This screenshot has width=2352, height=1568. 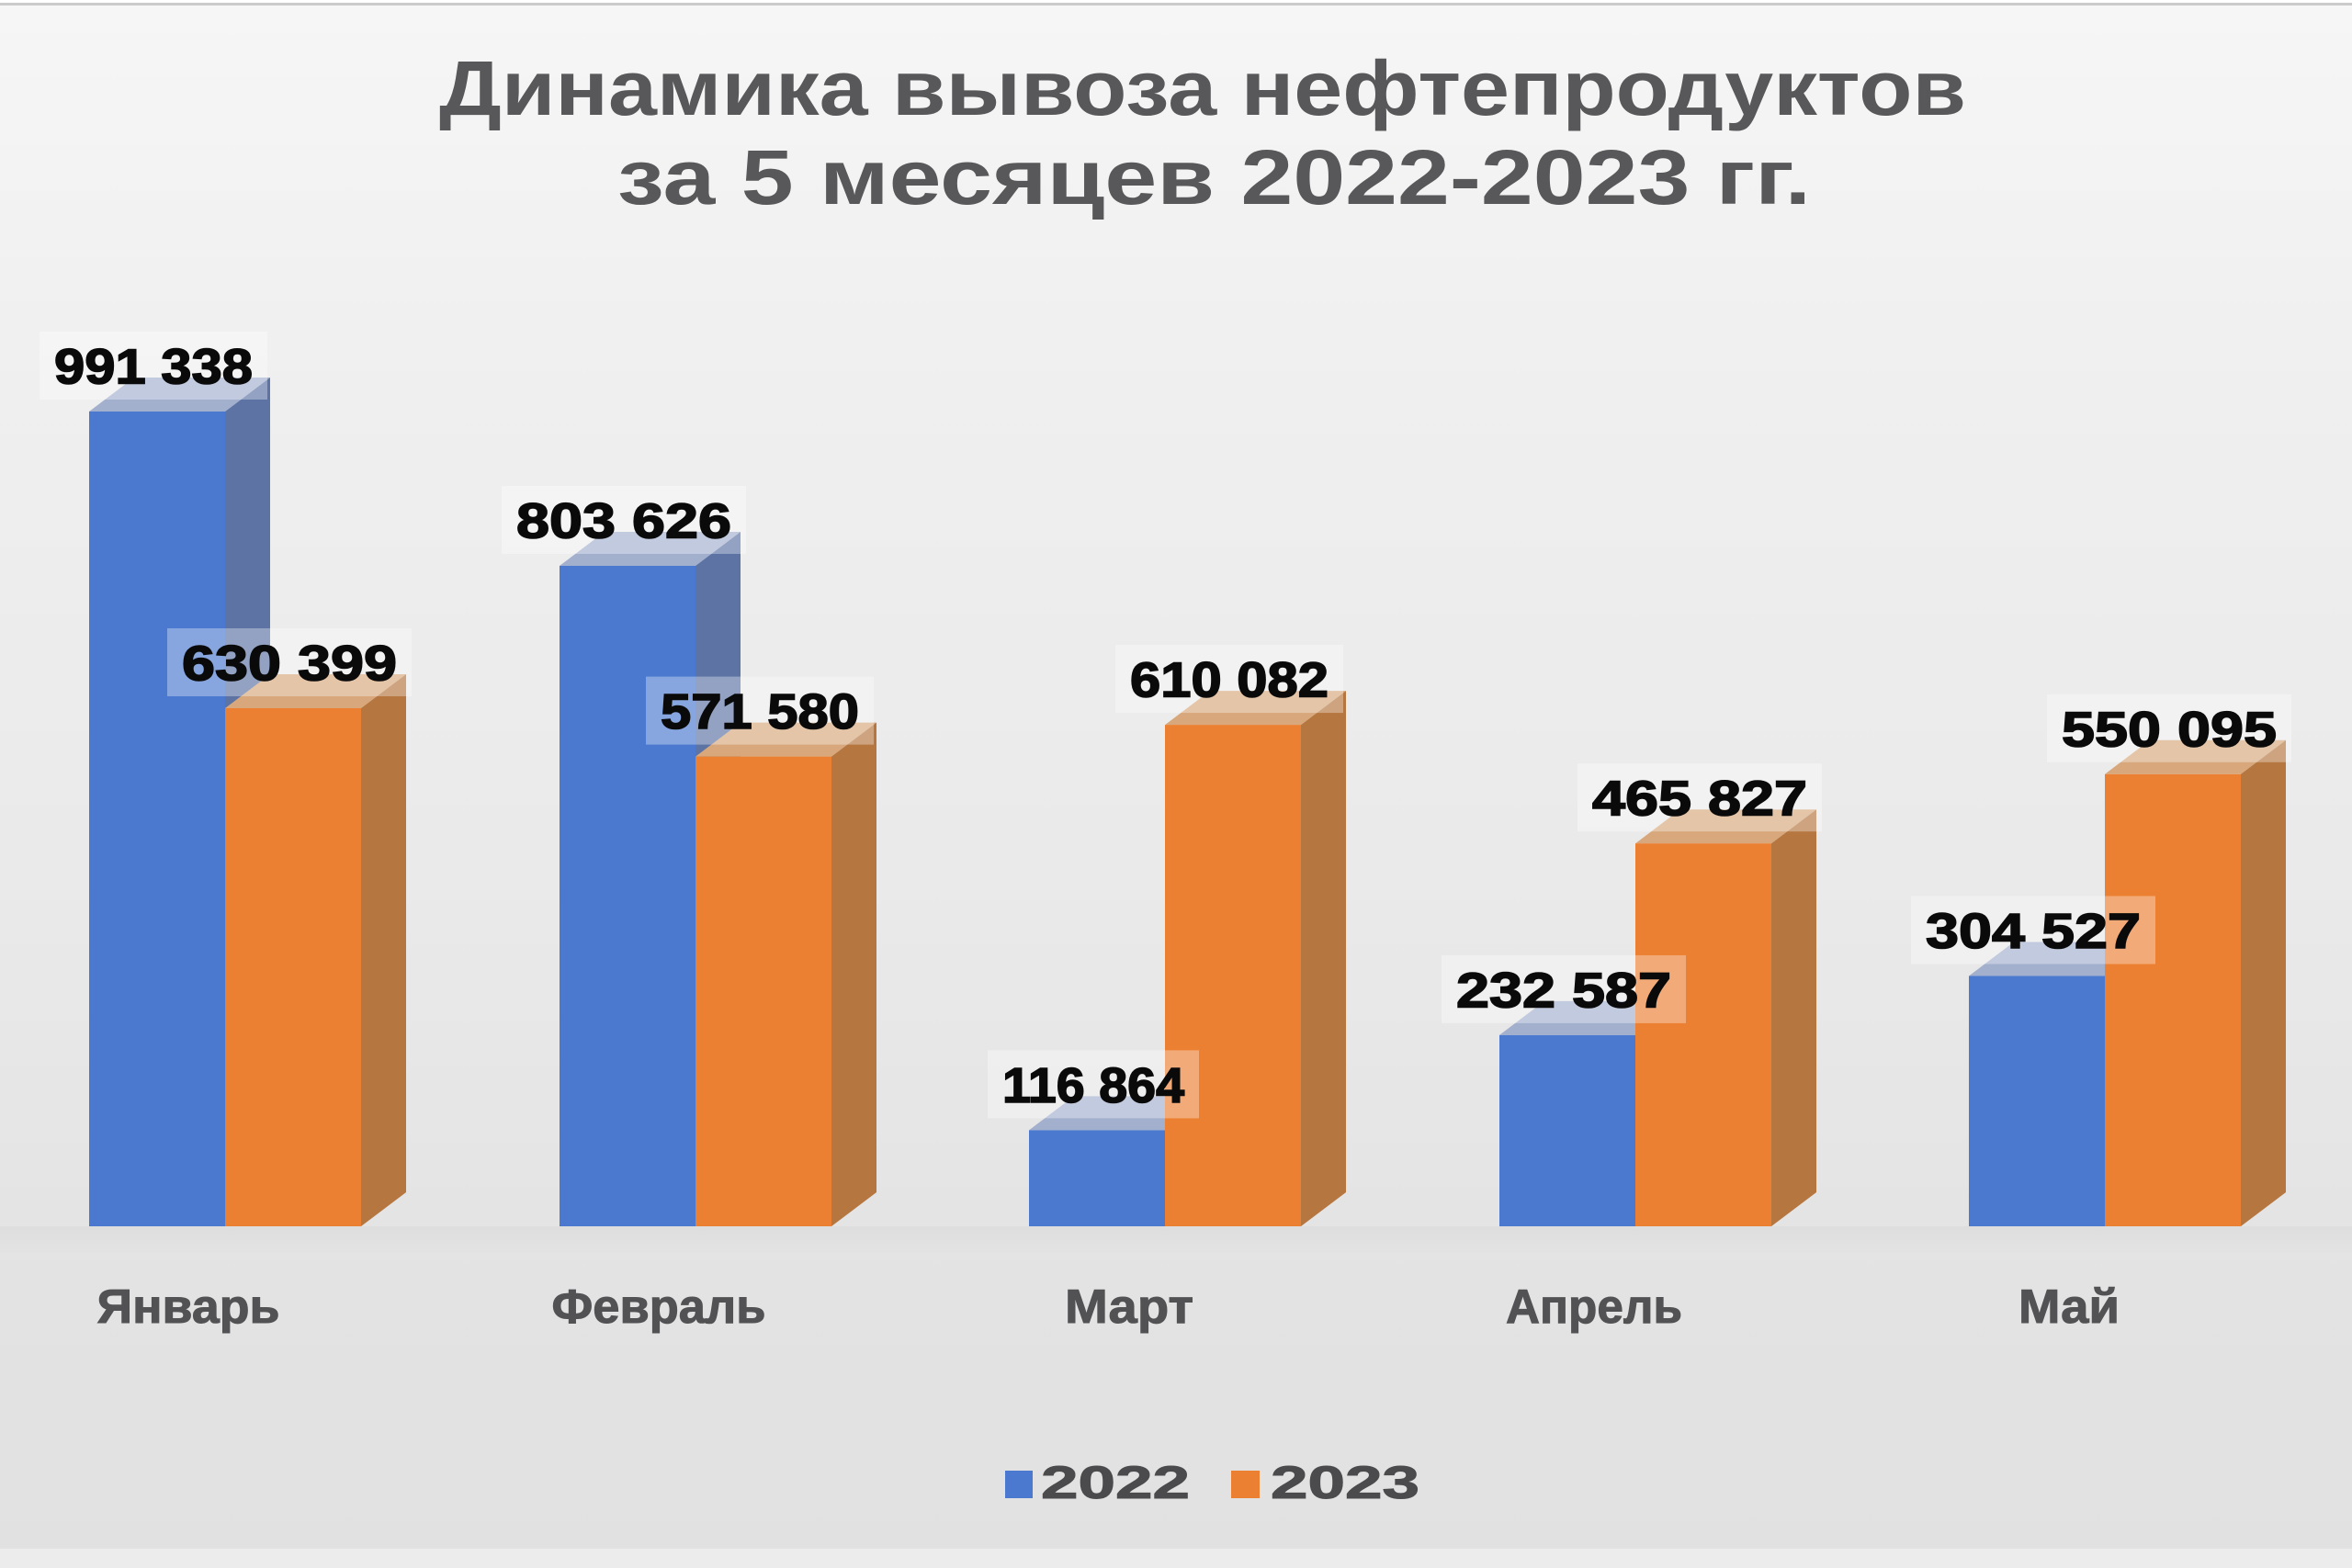 What do you see at coordinates (153, 367) in the screenshot?
I see `svg-text: 991 338` at bounding box center [153, 367].